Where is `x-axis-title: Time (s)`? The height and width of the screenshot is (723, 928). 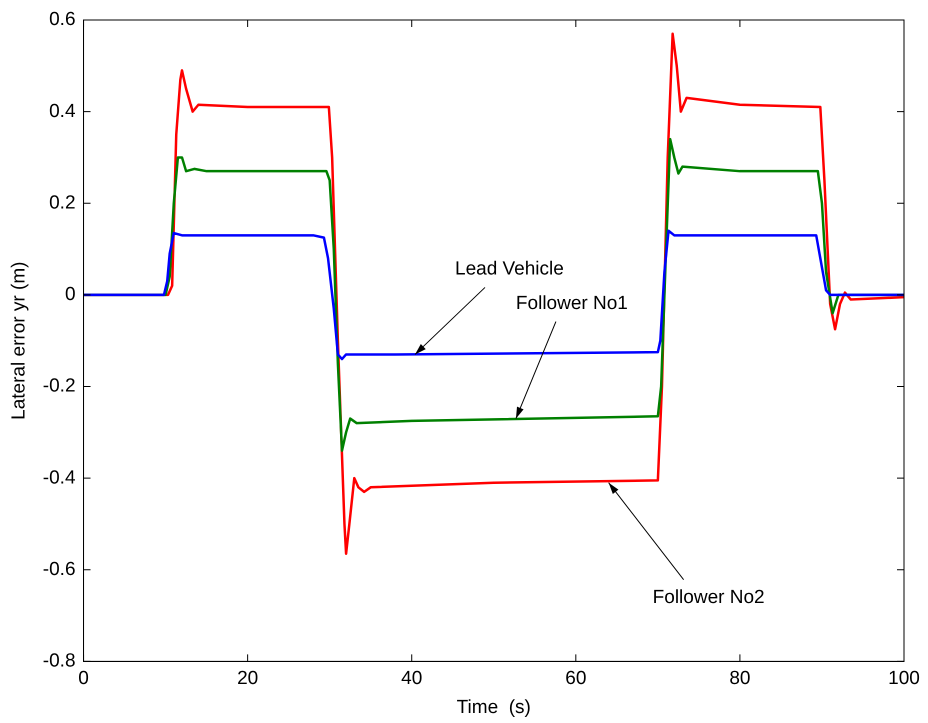
x-axis-title: Time (s) is located at coordinates (493, 707).